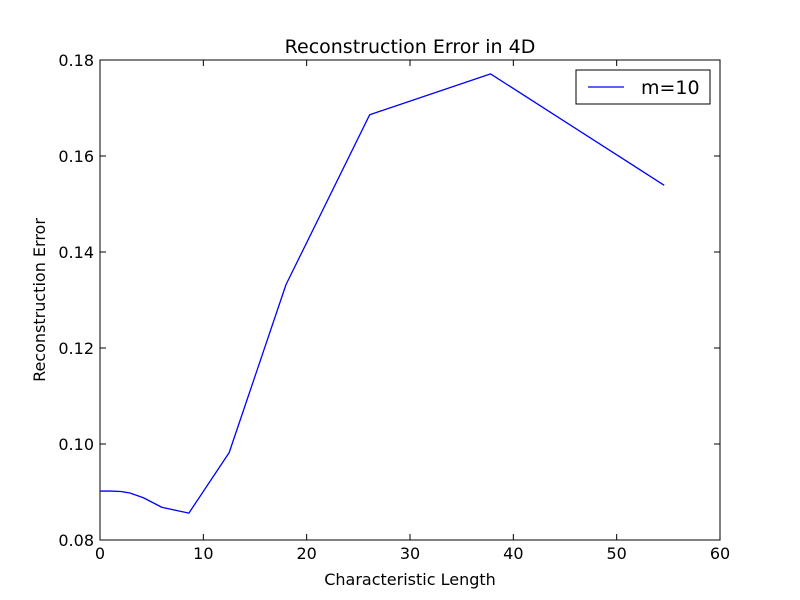  What do you see at coordinates (670, 88) in the screenshot?
I see `legend-label-m10: m=10` at bounding box center [670, 88].